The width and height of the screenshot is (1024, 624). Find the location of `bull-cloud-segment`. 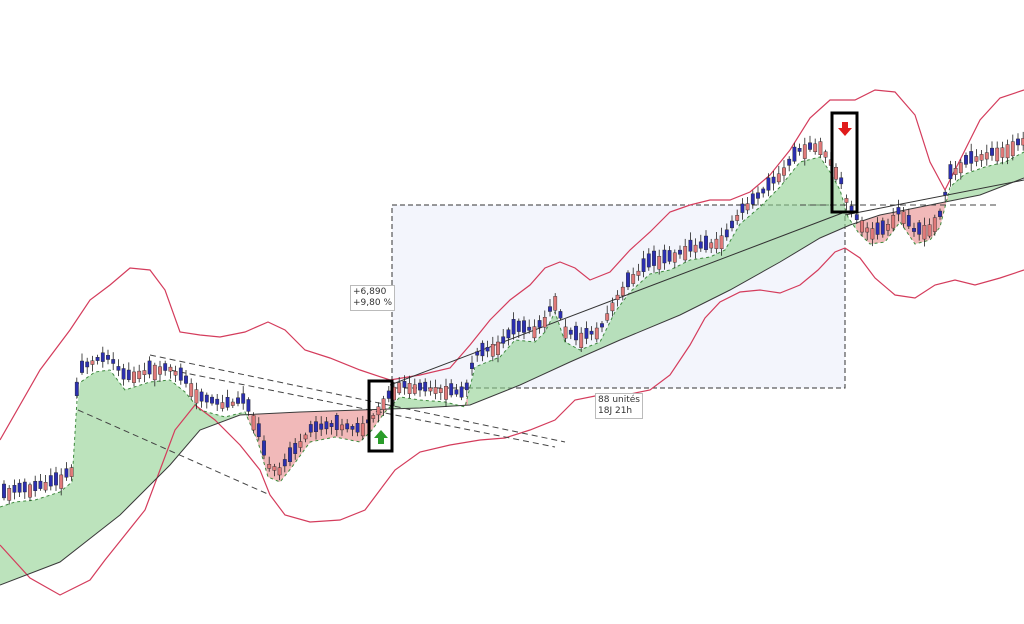

bull-cloud-segment is located at coordinates (124, 477).